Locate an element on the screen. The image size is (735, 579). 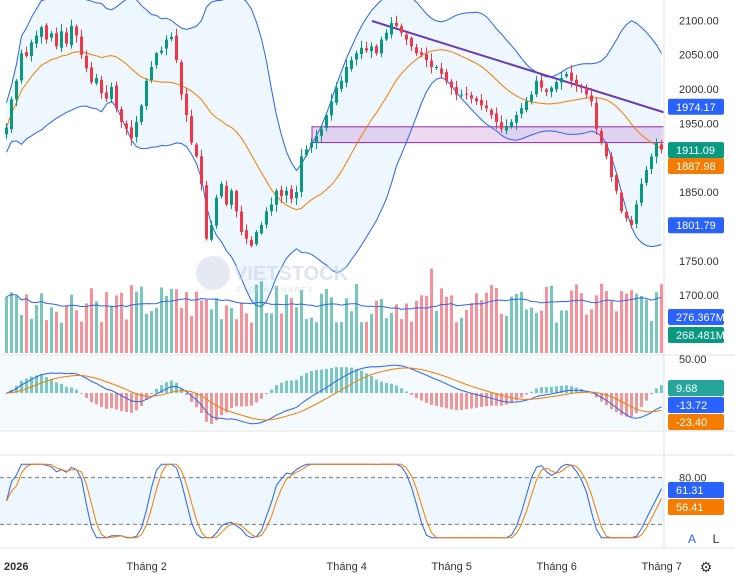
macd-tag-2-bg is located at coordinates (696, 422).